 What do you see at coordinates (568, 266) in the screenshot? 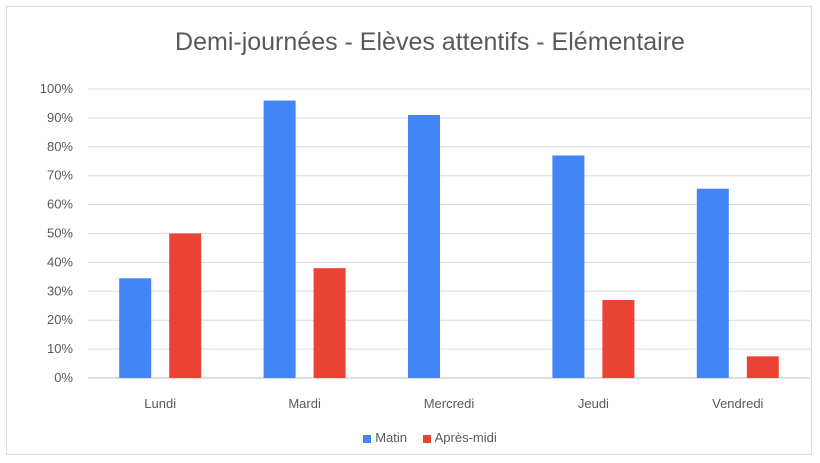
I see `bar-matin-jeudi` at bounding box center [568, 266].